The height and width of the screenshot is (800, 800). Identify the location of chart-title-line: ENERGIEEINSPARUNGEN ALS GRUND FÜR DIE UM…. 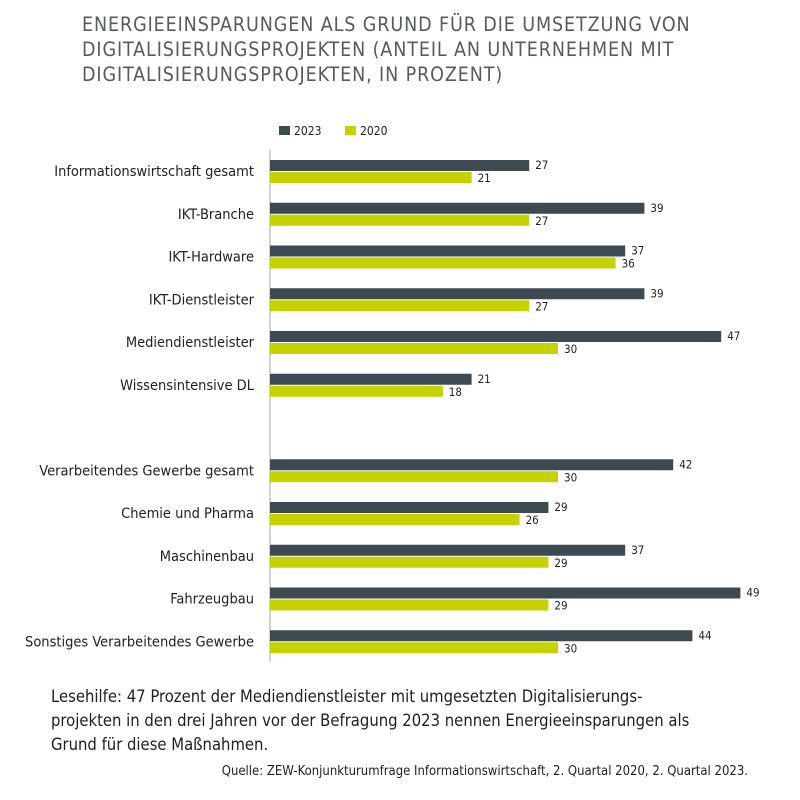
(386, 24).